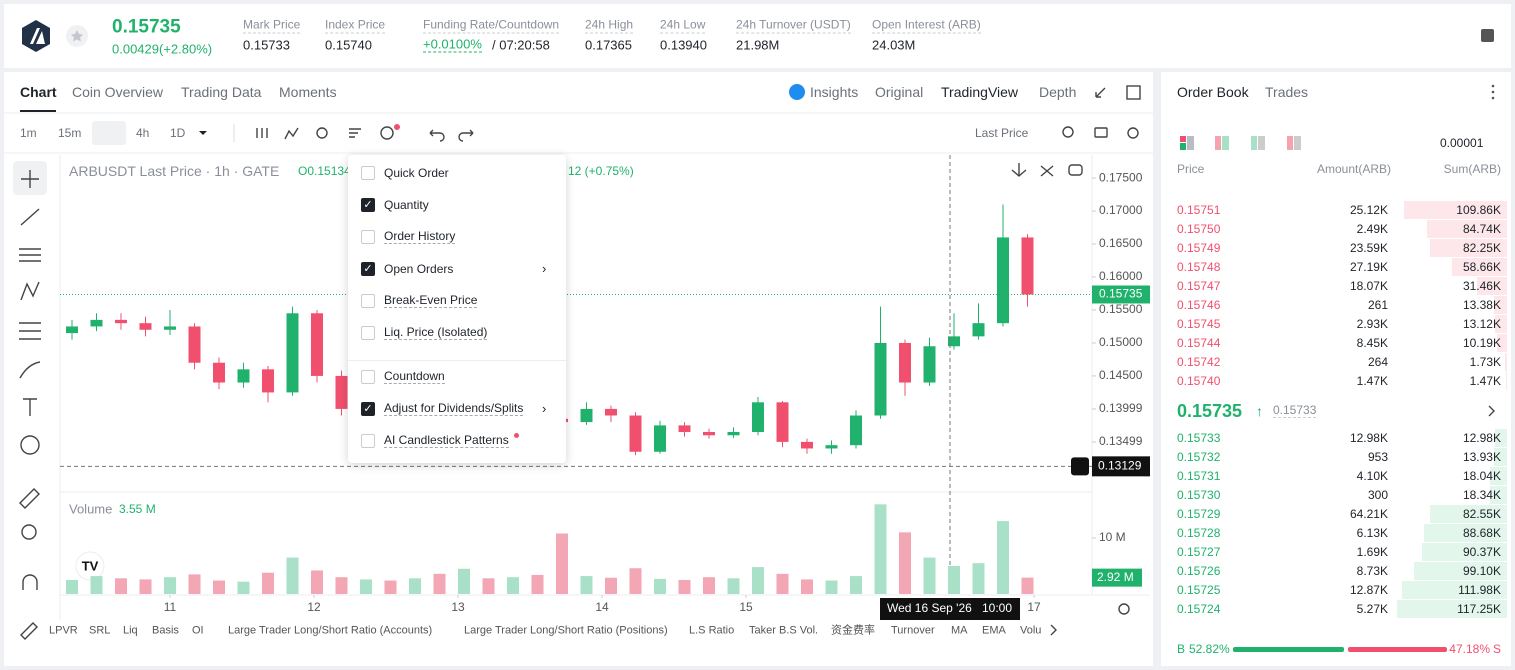 This screenshot has width=1515, height=670. Describe the element at coordinates (30, 217) in the screenshot. I see `line-tool` at that location.